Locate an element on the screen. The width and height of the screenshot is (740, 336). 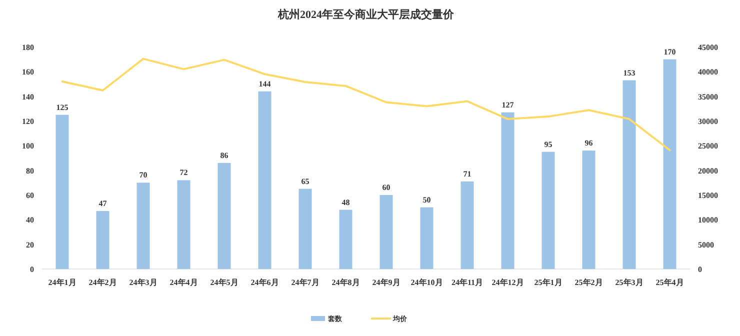
x-tick-label: 24年1月 is located at coordinates (62, 282).